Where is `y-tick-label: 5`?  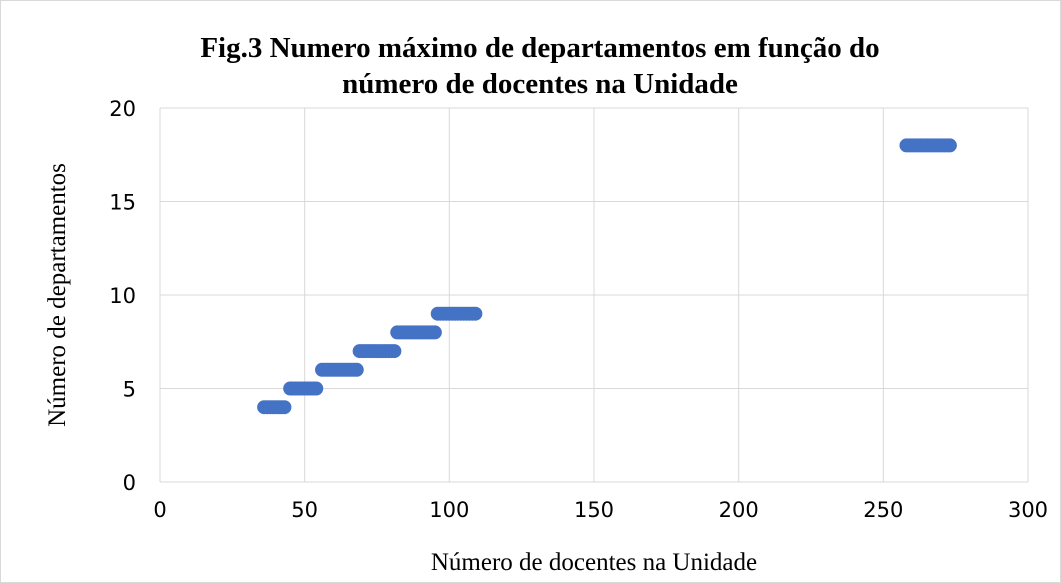
y-tick-label: 5 is located at coordinates (129, 390).